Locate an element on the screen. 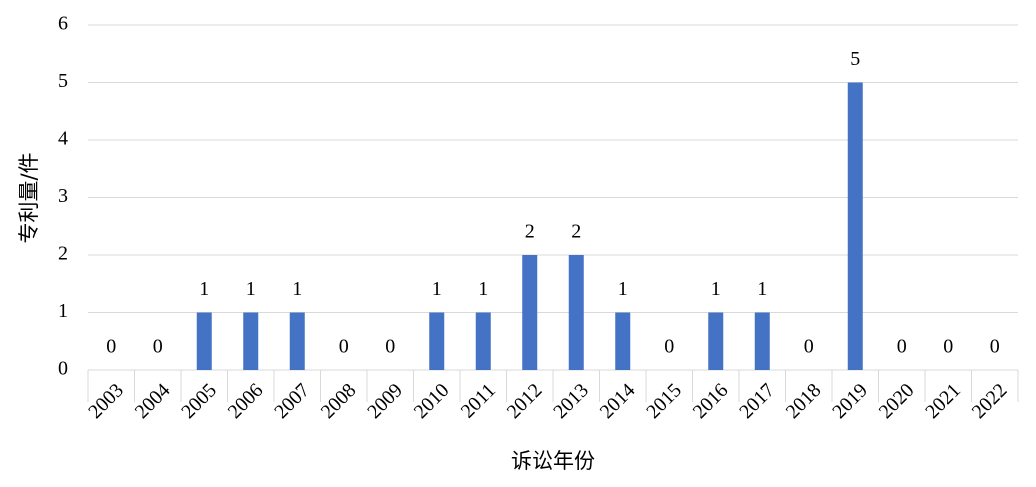 This screenshot has height=487, width=1036. x-tick-label: 2007 is located at coordinates (292, 401).